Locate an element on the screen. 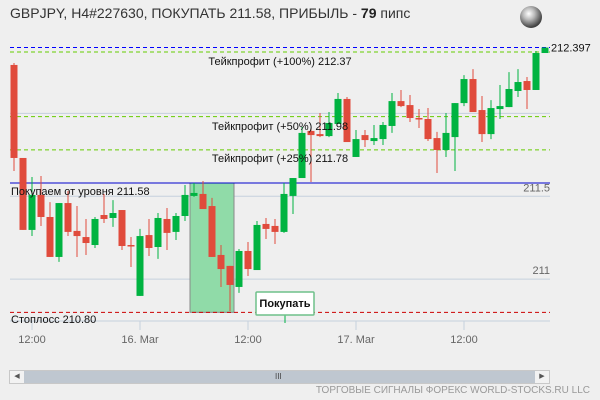 This screenshot has width=600, height=400. y-tick-label: 211.5 is located at coordinates (536, 188).